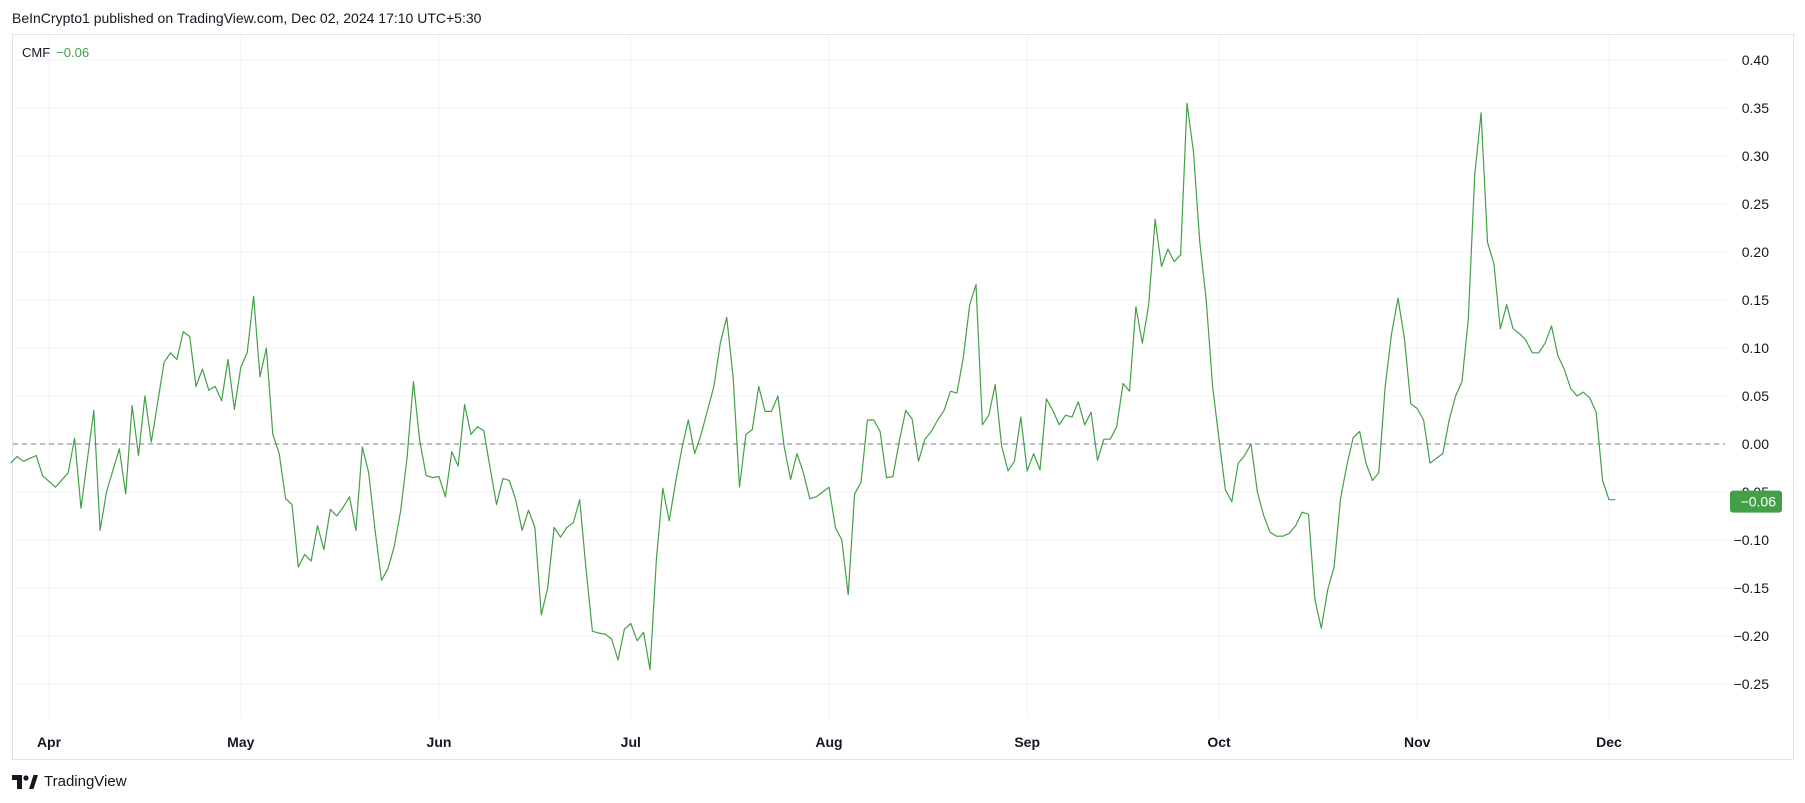  Describe the element at coordinates (1755, 300) in the screenshot. I see `y-tick-label: 0.15` at that location.